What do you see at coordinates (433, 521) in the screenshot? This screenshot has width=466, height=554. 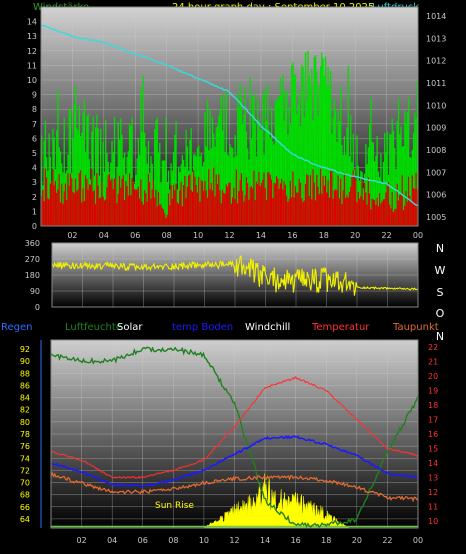 I see `temperature-tick-label: 10` at bounding box center [433, 521].